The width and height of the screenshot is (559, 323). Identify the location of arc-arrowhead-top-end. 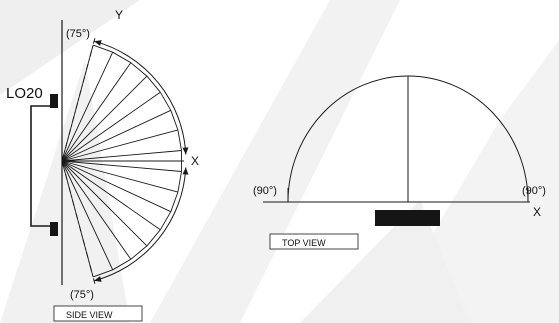
(98, 43).